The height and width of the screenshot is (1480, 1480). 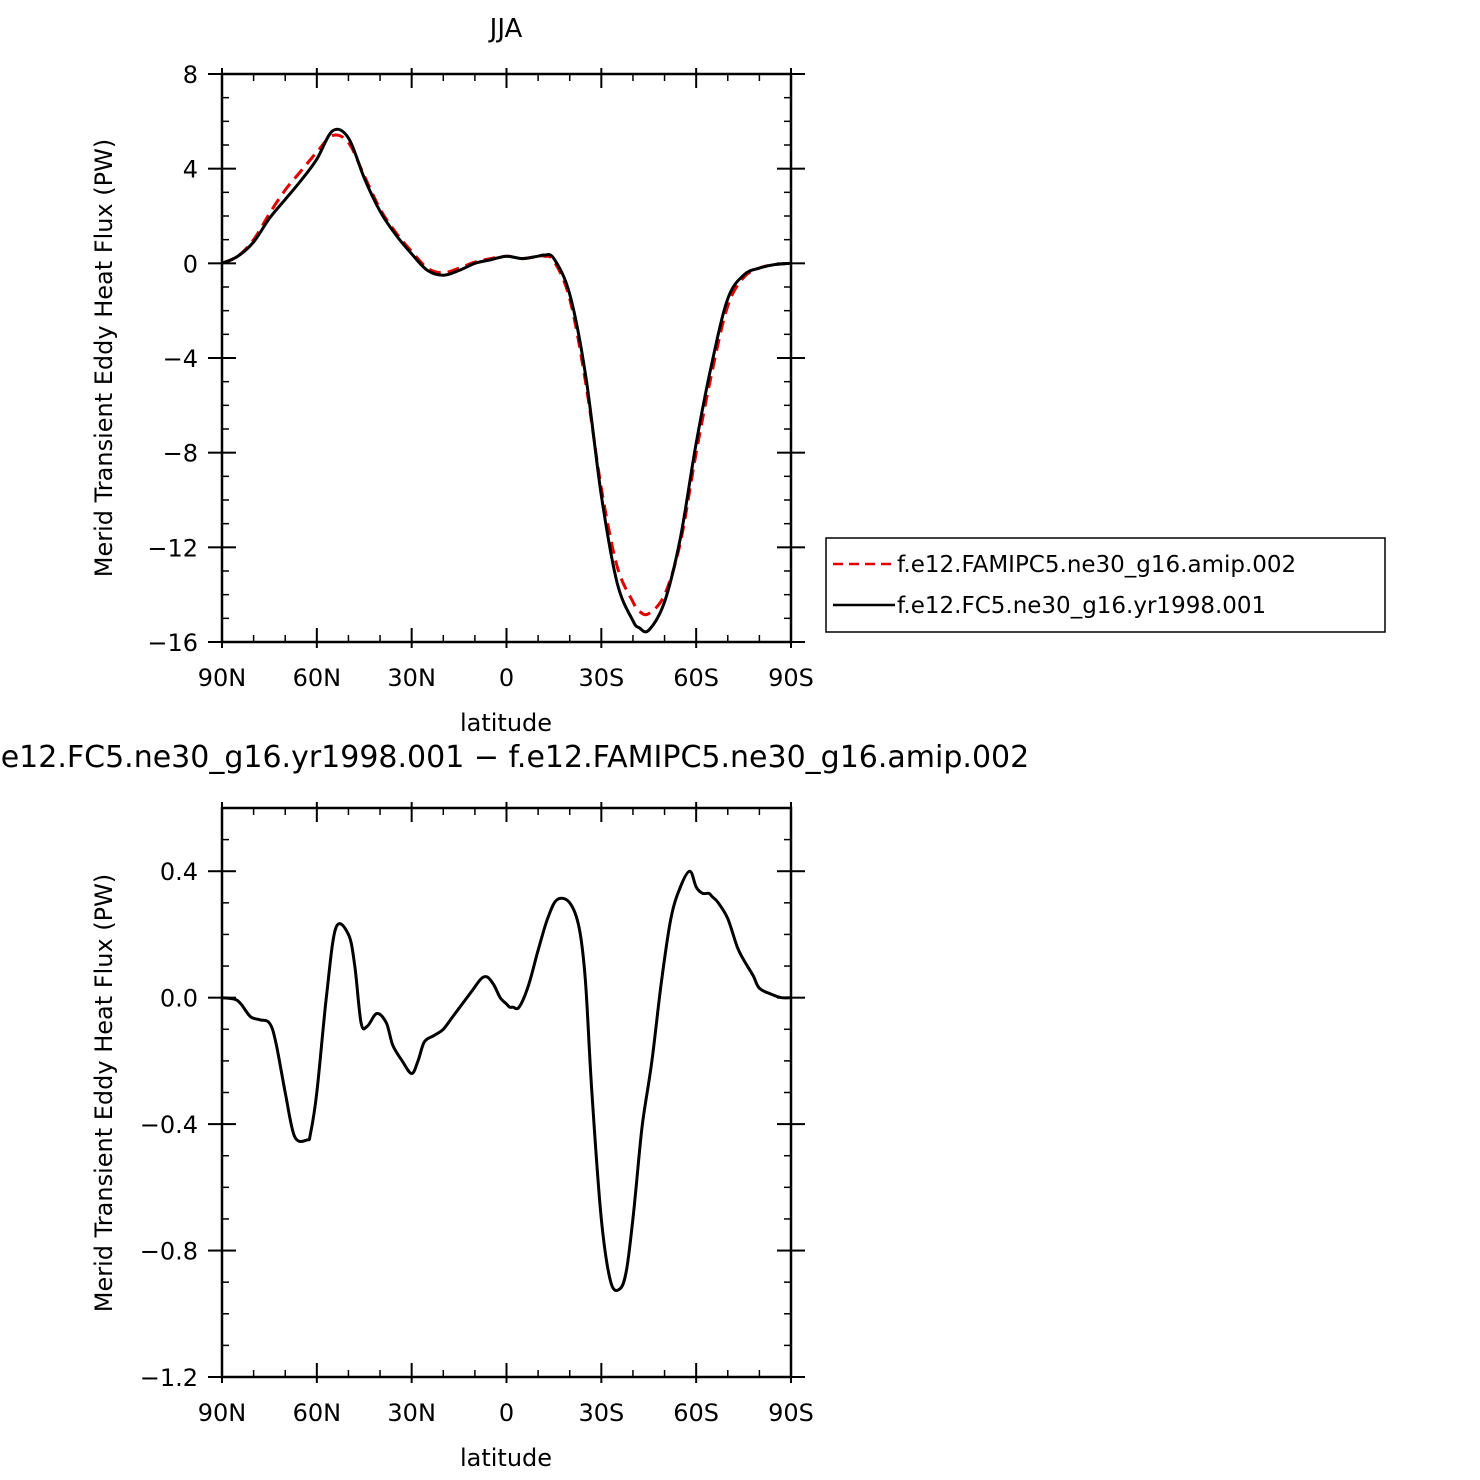 I want to click on bottom-ytick-label: 0.0, so click(x=179, y=999).